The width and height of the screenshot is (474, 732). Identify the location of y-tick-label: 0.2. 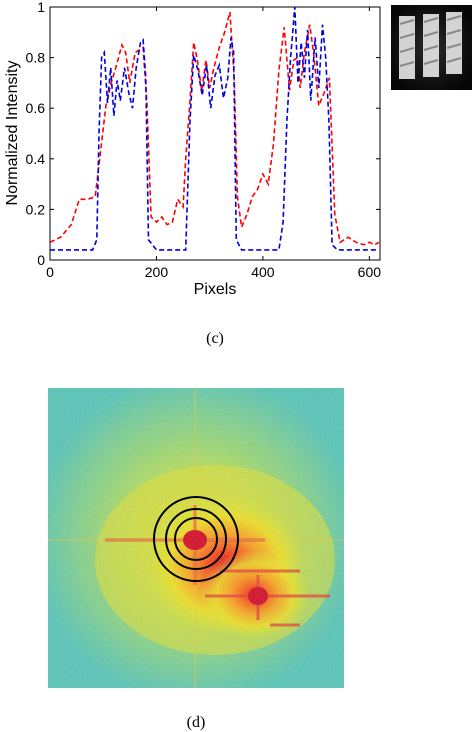
(36, 209).